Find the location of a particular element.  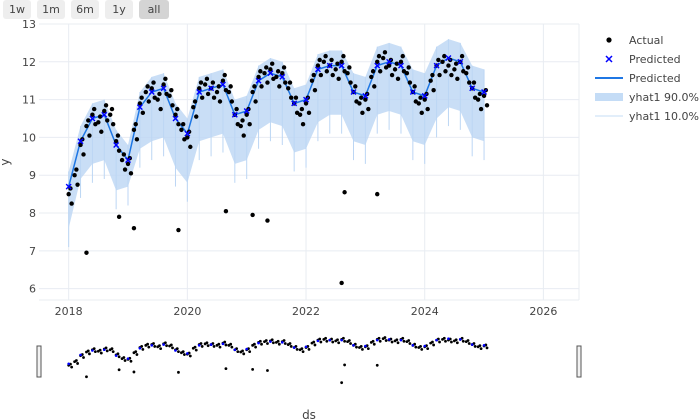

range-button-1m: 1m is located at coordinates (51, 9).